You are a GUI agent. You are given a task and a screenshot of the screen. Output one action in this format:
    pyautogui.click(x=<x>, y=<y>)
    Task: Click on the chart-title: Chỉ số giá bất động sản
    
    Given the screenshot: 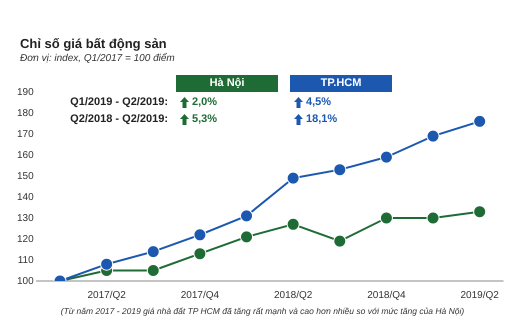 What is the action you would take?
    pyautogui.click(x=93, y=43)
    